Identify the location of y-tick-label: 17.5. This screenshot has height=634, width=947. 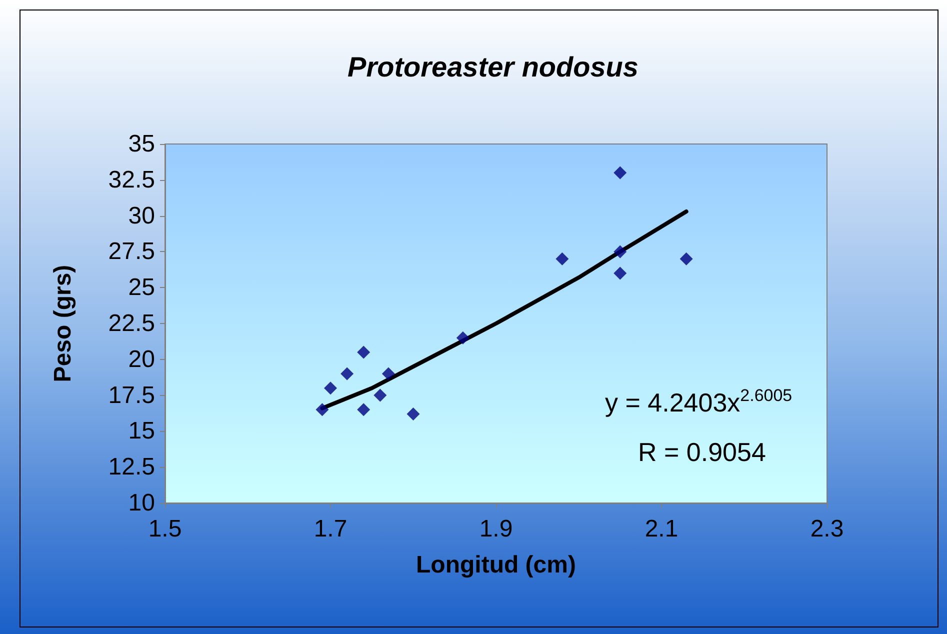
(131, 395).